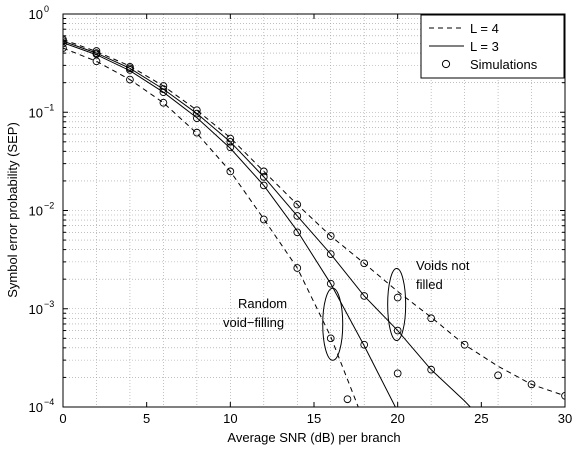 This screenshot has height=452, width=573. What do you see at coordinates (429, 284) in the screenshot?
I see `annotation-text-voids-line2: filled` at bounding box center [429, 284].